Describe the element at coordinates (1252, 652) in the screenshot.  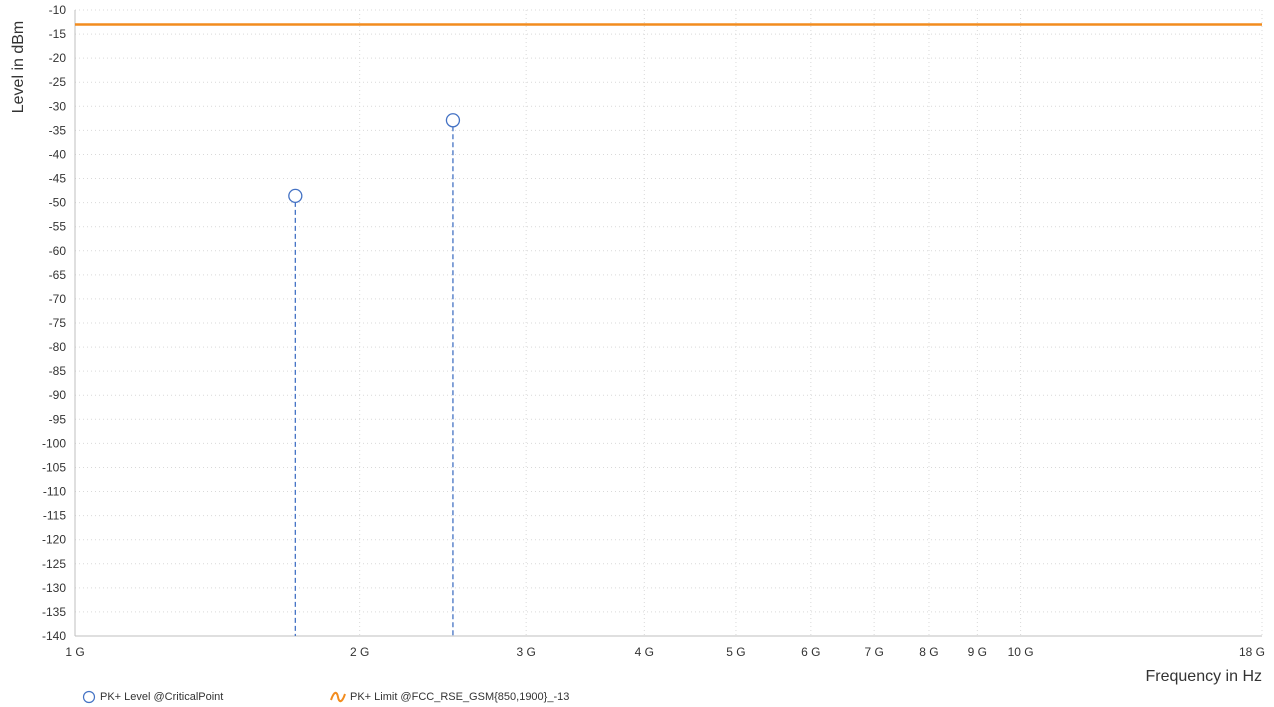
I see `x-tick-label: 18 G` at that location.